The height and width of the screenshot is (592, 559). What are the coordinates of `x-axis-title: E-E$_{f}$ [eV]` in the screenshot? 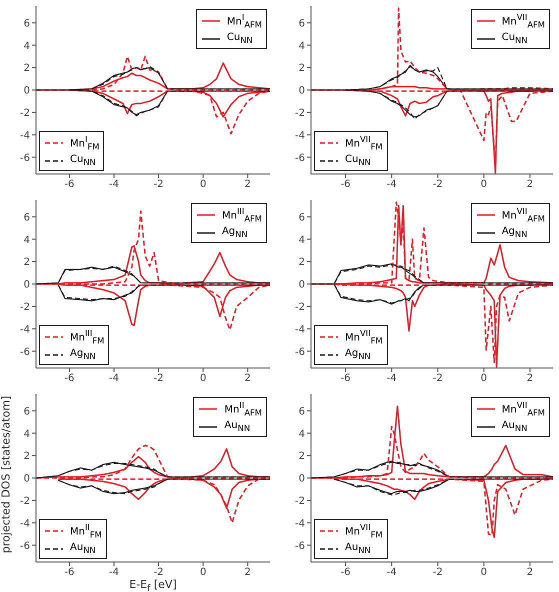 It's located at (153, 585).